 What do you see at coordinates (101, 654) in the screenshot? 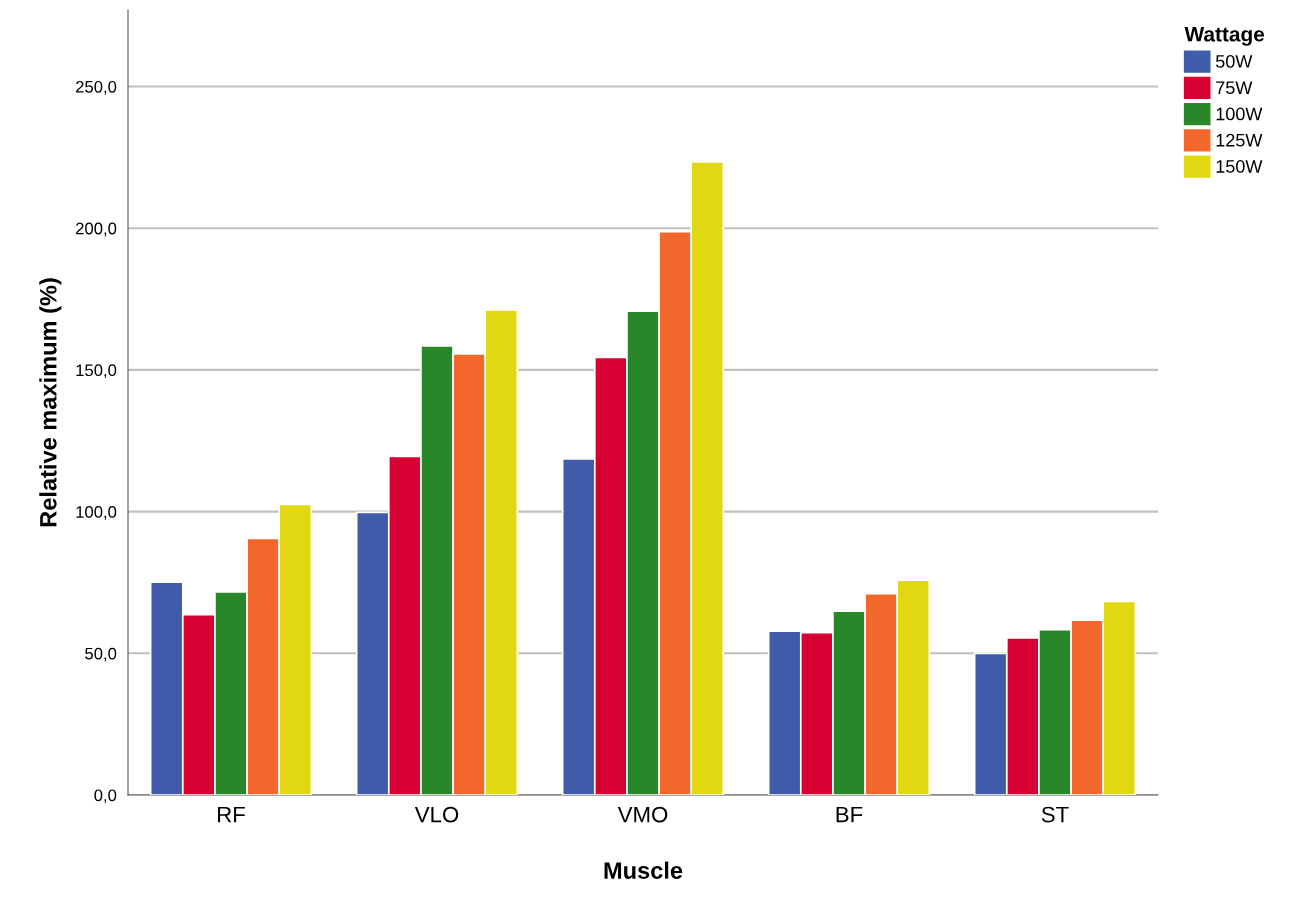
I see `y-tick-label: 50,0` at bounding box center [101, 654].